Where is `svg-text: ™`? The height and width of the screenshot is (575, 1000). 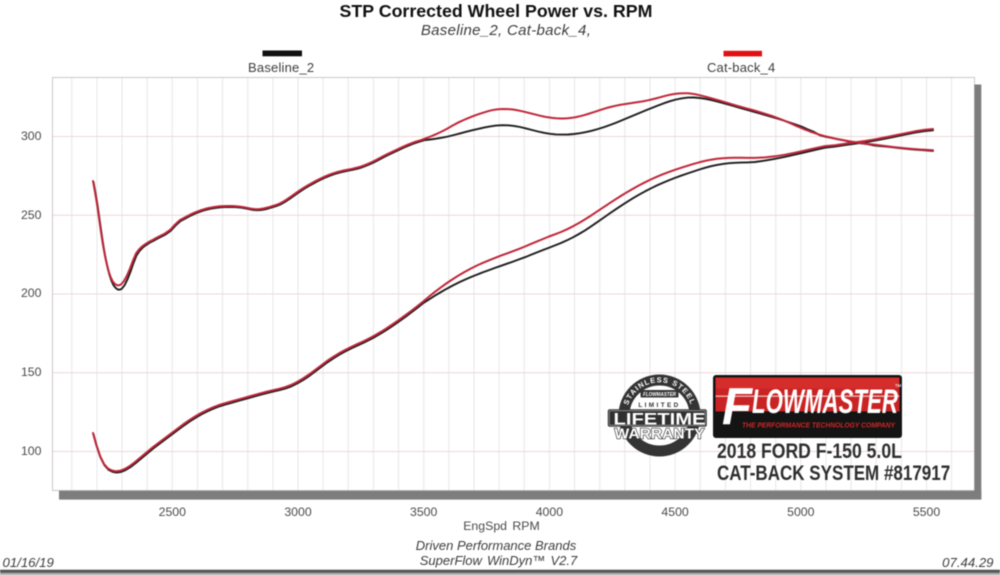 svg-text: ™ is located at coordinates (898, 387).